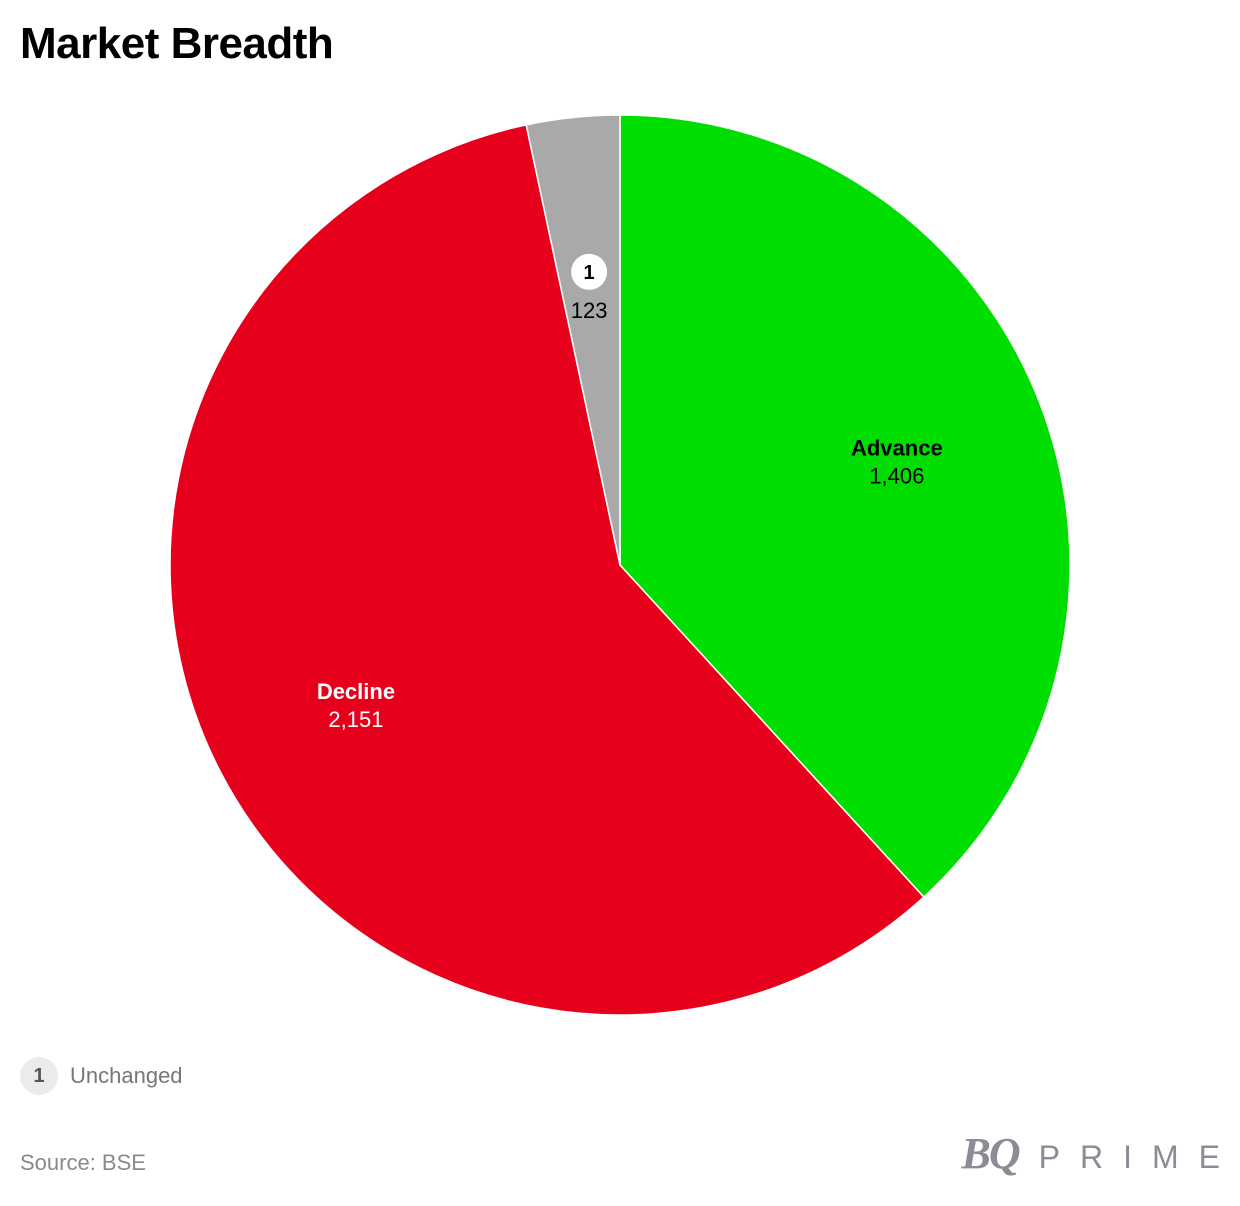 This screenshot has width=1240, height=1206. I want to click on legend: 1 Unchanged, so click(101, 1076).